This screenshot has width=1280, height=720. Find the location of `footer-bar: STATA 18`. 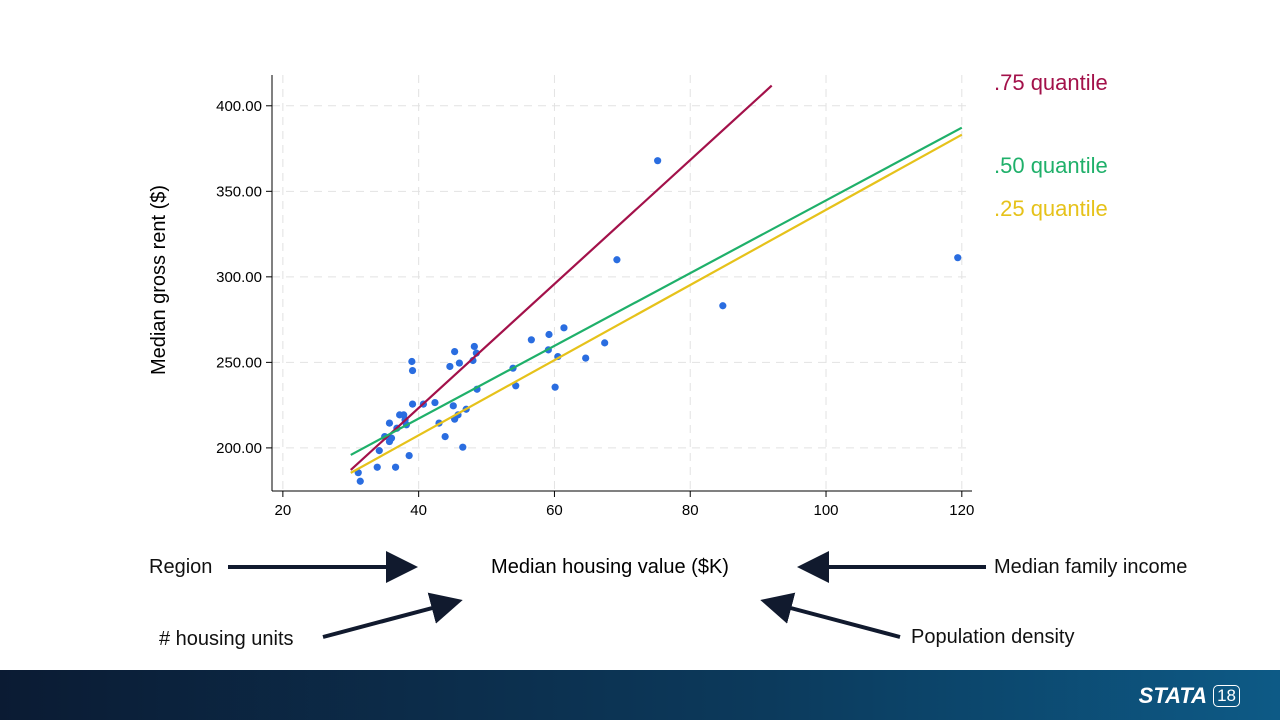

footer-bar: STATA 18 is located at coordinates (640, 695).